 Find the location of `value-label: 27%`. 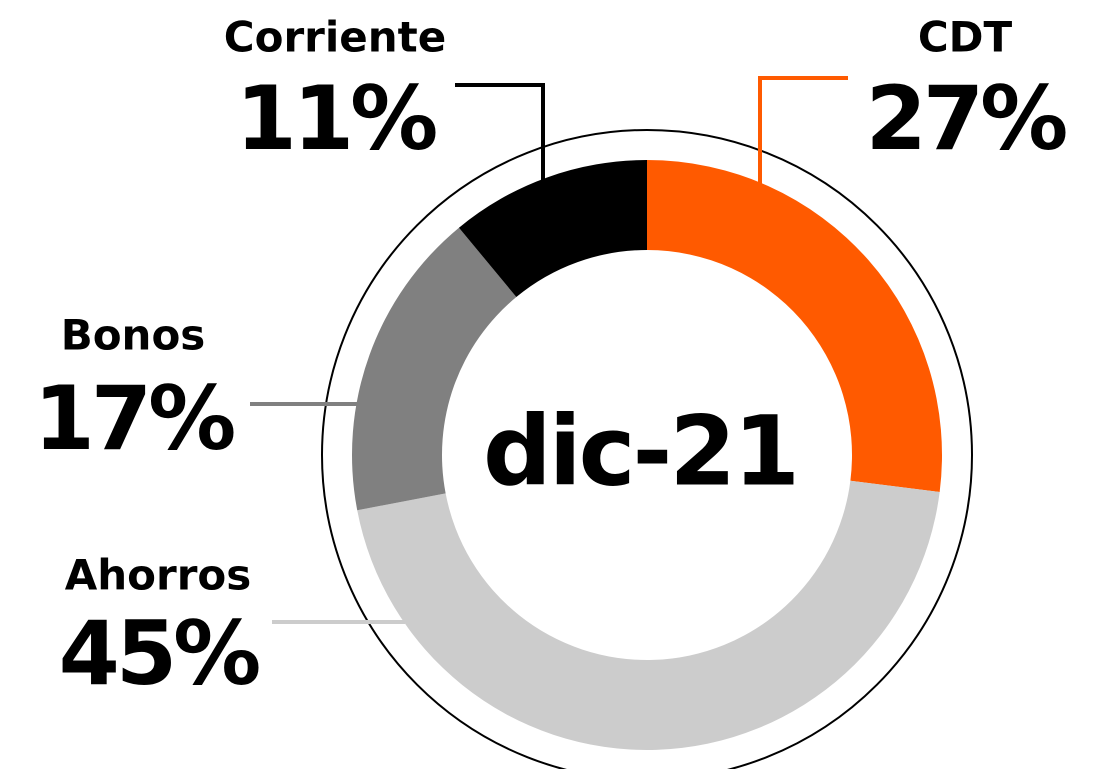

value-label: 27% is located at coordinates (966, 118).